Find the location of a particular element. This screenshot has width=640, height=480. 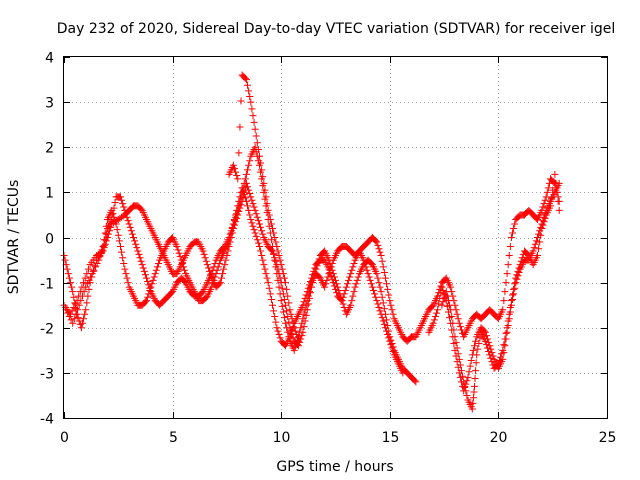

y-tick-label: -4 is located at coordinates (47, 420).